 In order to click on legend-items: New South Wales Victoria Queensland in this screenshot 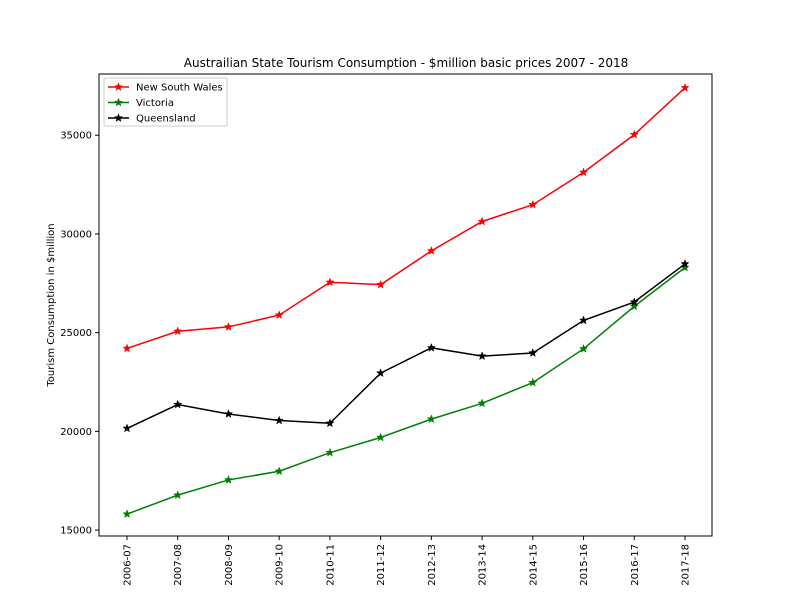, I will do `click(165, 103)`.